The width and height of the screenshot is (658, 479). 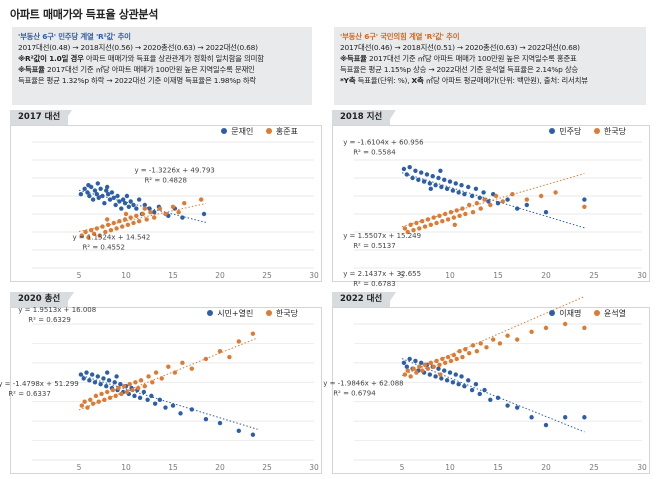 What do you see at coordinates (165, 180) in the screenshot?
I see `r2-label: R² = 0.4828` at bounding box center [165, 180].